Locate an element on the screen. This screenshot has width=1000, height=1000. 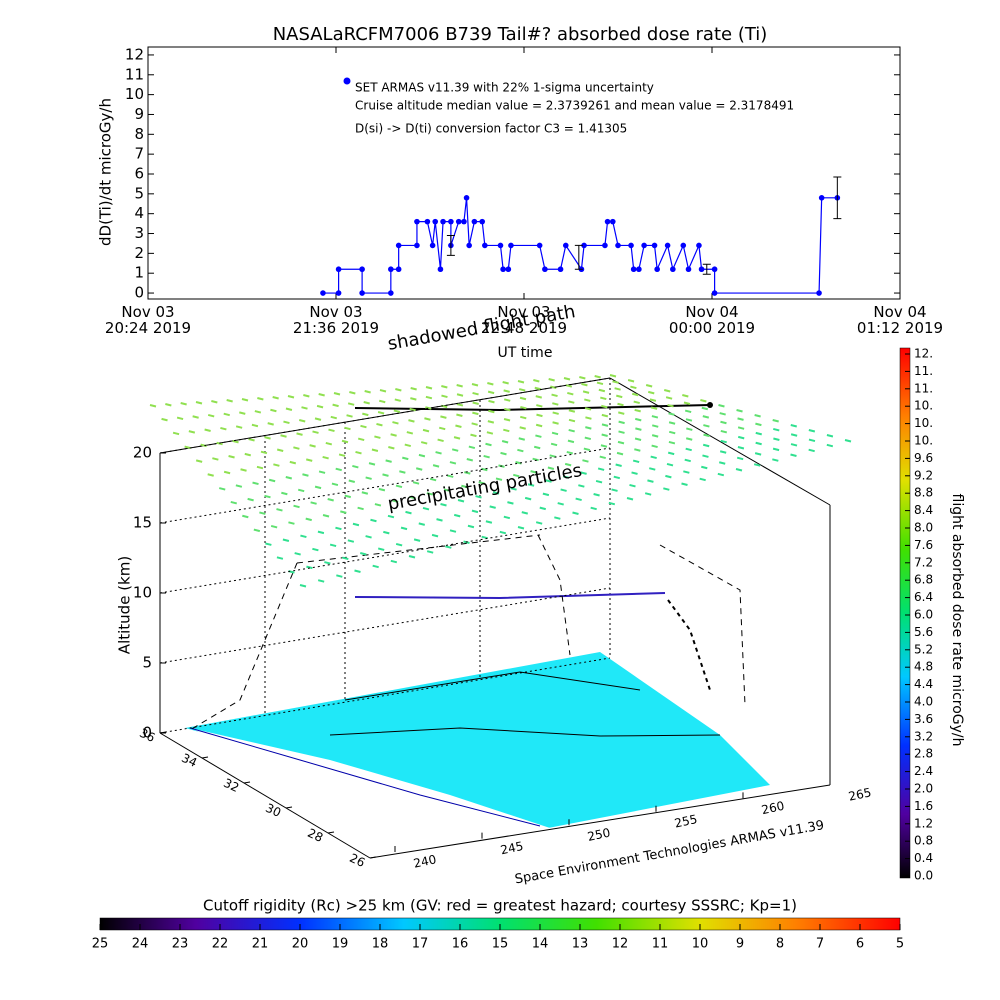
x-tick-label: Nov 04 01:12 2019 is located at coordinates (900, 320).